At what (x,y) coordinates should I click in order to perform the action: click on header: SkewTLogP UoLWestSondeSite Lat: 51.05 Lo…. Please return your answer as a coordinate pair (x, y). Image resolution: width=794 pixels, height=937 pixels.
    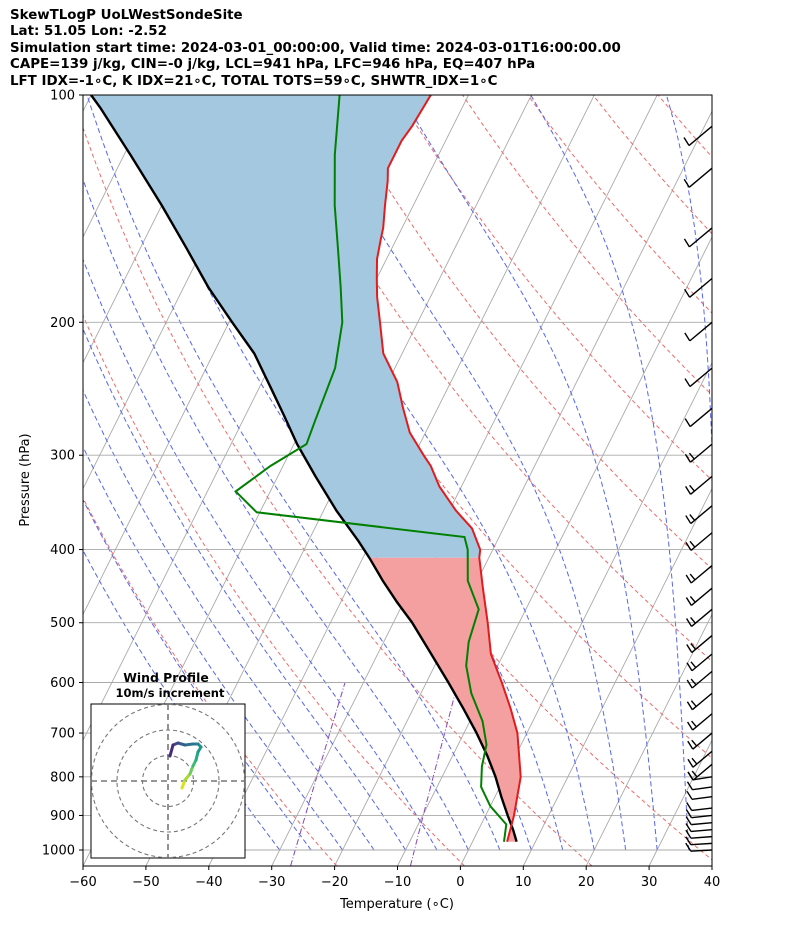
    Looking at the image, I should click on (315, 49).